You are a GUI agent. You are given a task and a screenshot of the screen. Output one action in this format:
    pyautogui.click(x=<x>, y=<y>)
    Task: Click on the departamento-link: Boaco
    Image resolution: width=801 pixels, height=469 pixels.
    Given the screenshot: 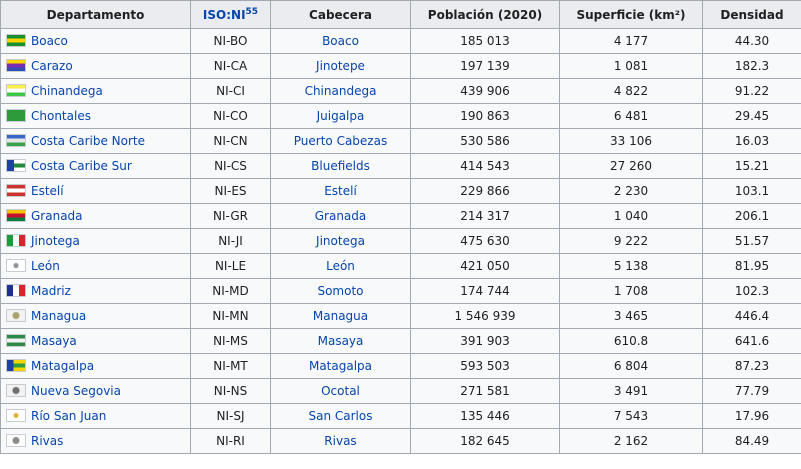 What is the action you would take?
    pyautogui.click(x=49, y=41)
    